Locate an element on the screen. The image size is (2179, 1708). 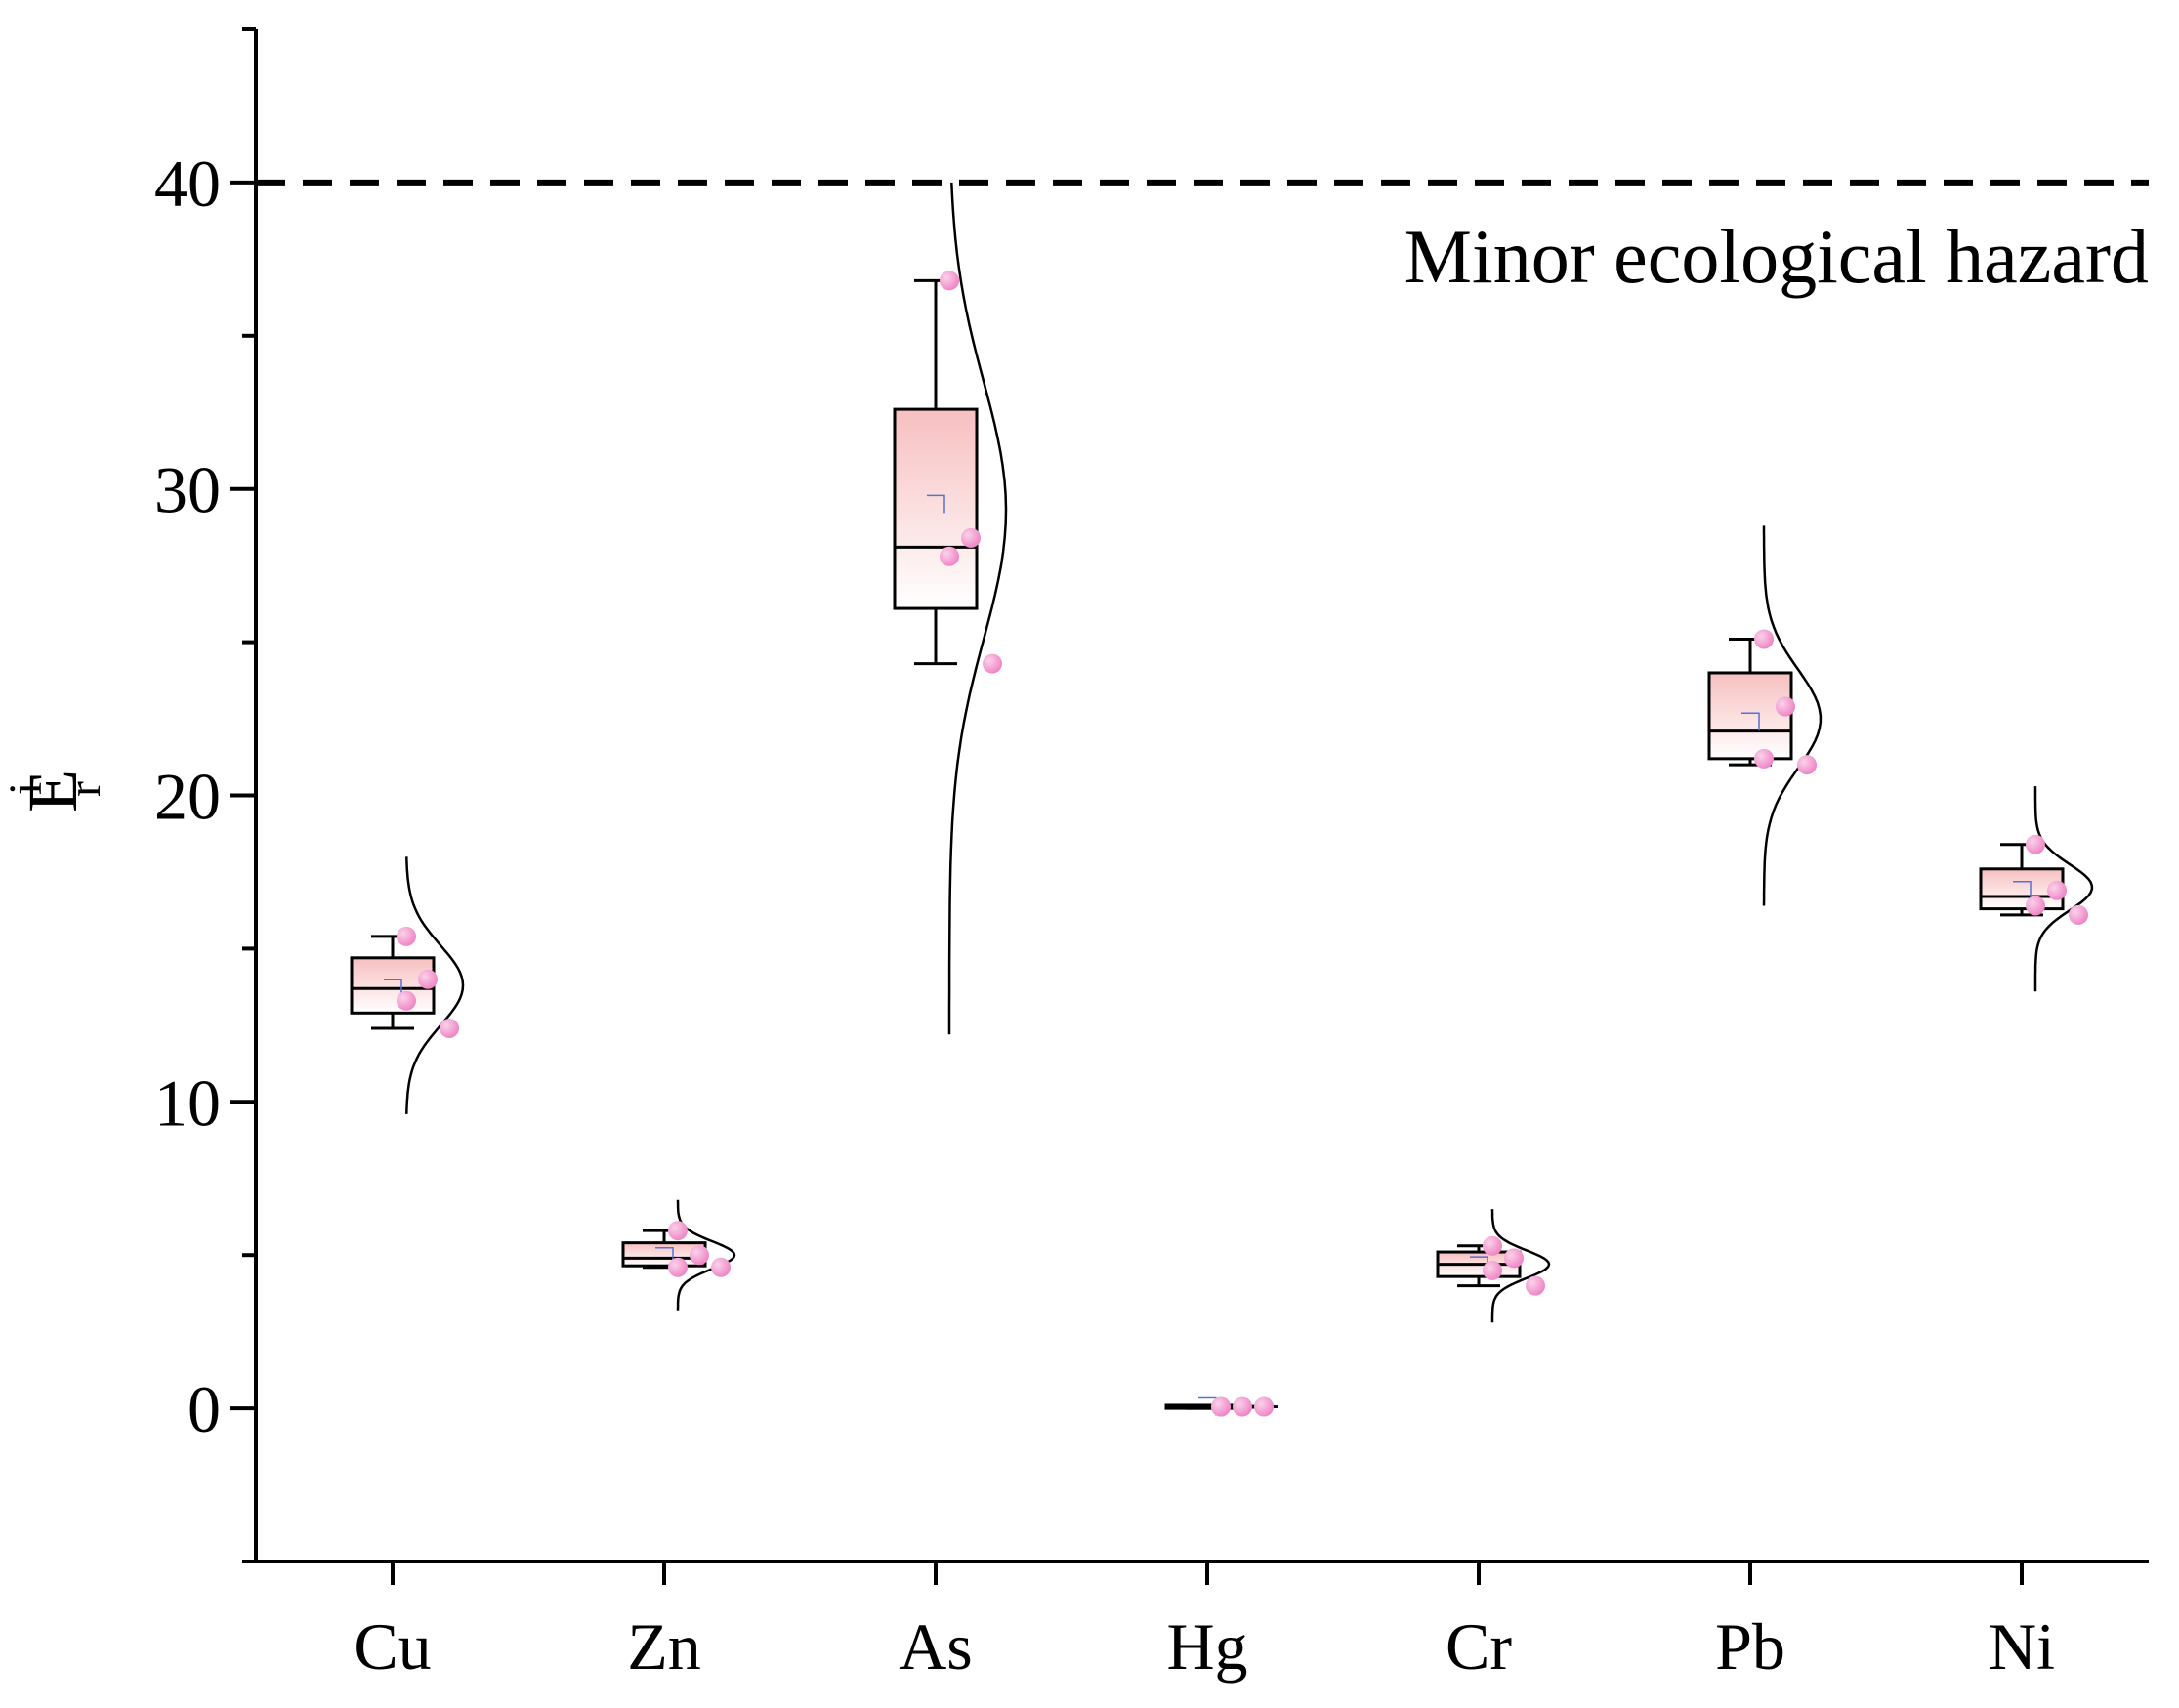
y-tick-label: 0 is located at coordinates (204, 1409).